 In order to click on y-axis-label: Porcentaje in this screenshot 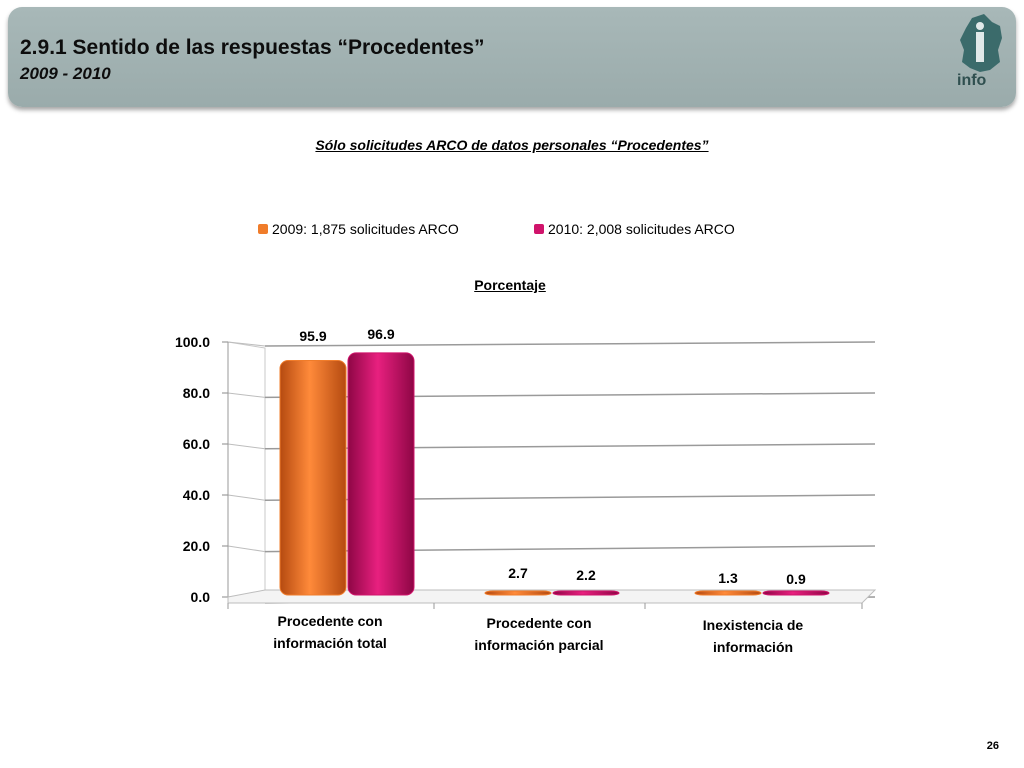, I will do `click(510, 285)`.